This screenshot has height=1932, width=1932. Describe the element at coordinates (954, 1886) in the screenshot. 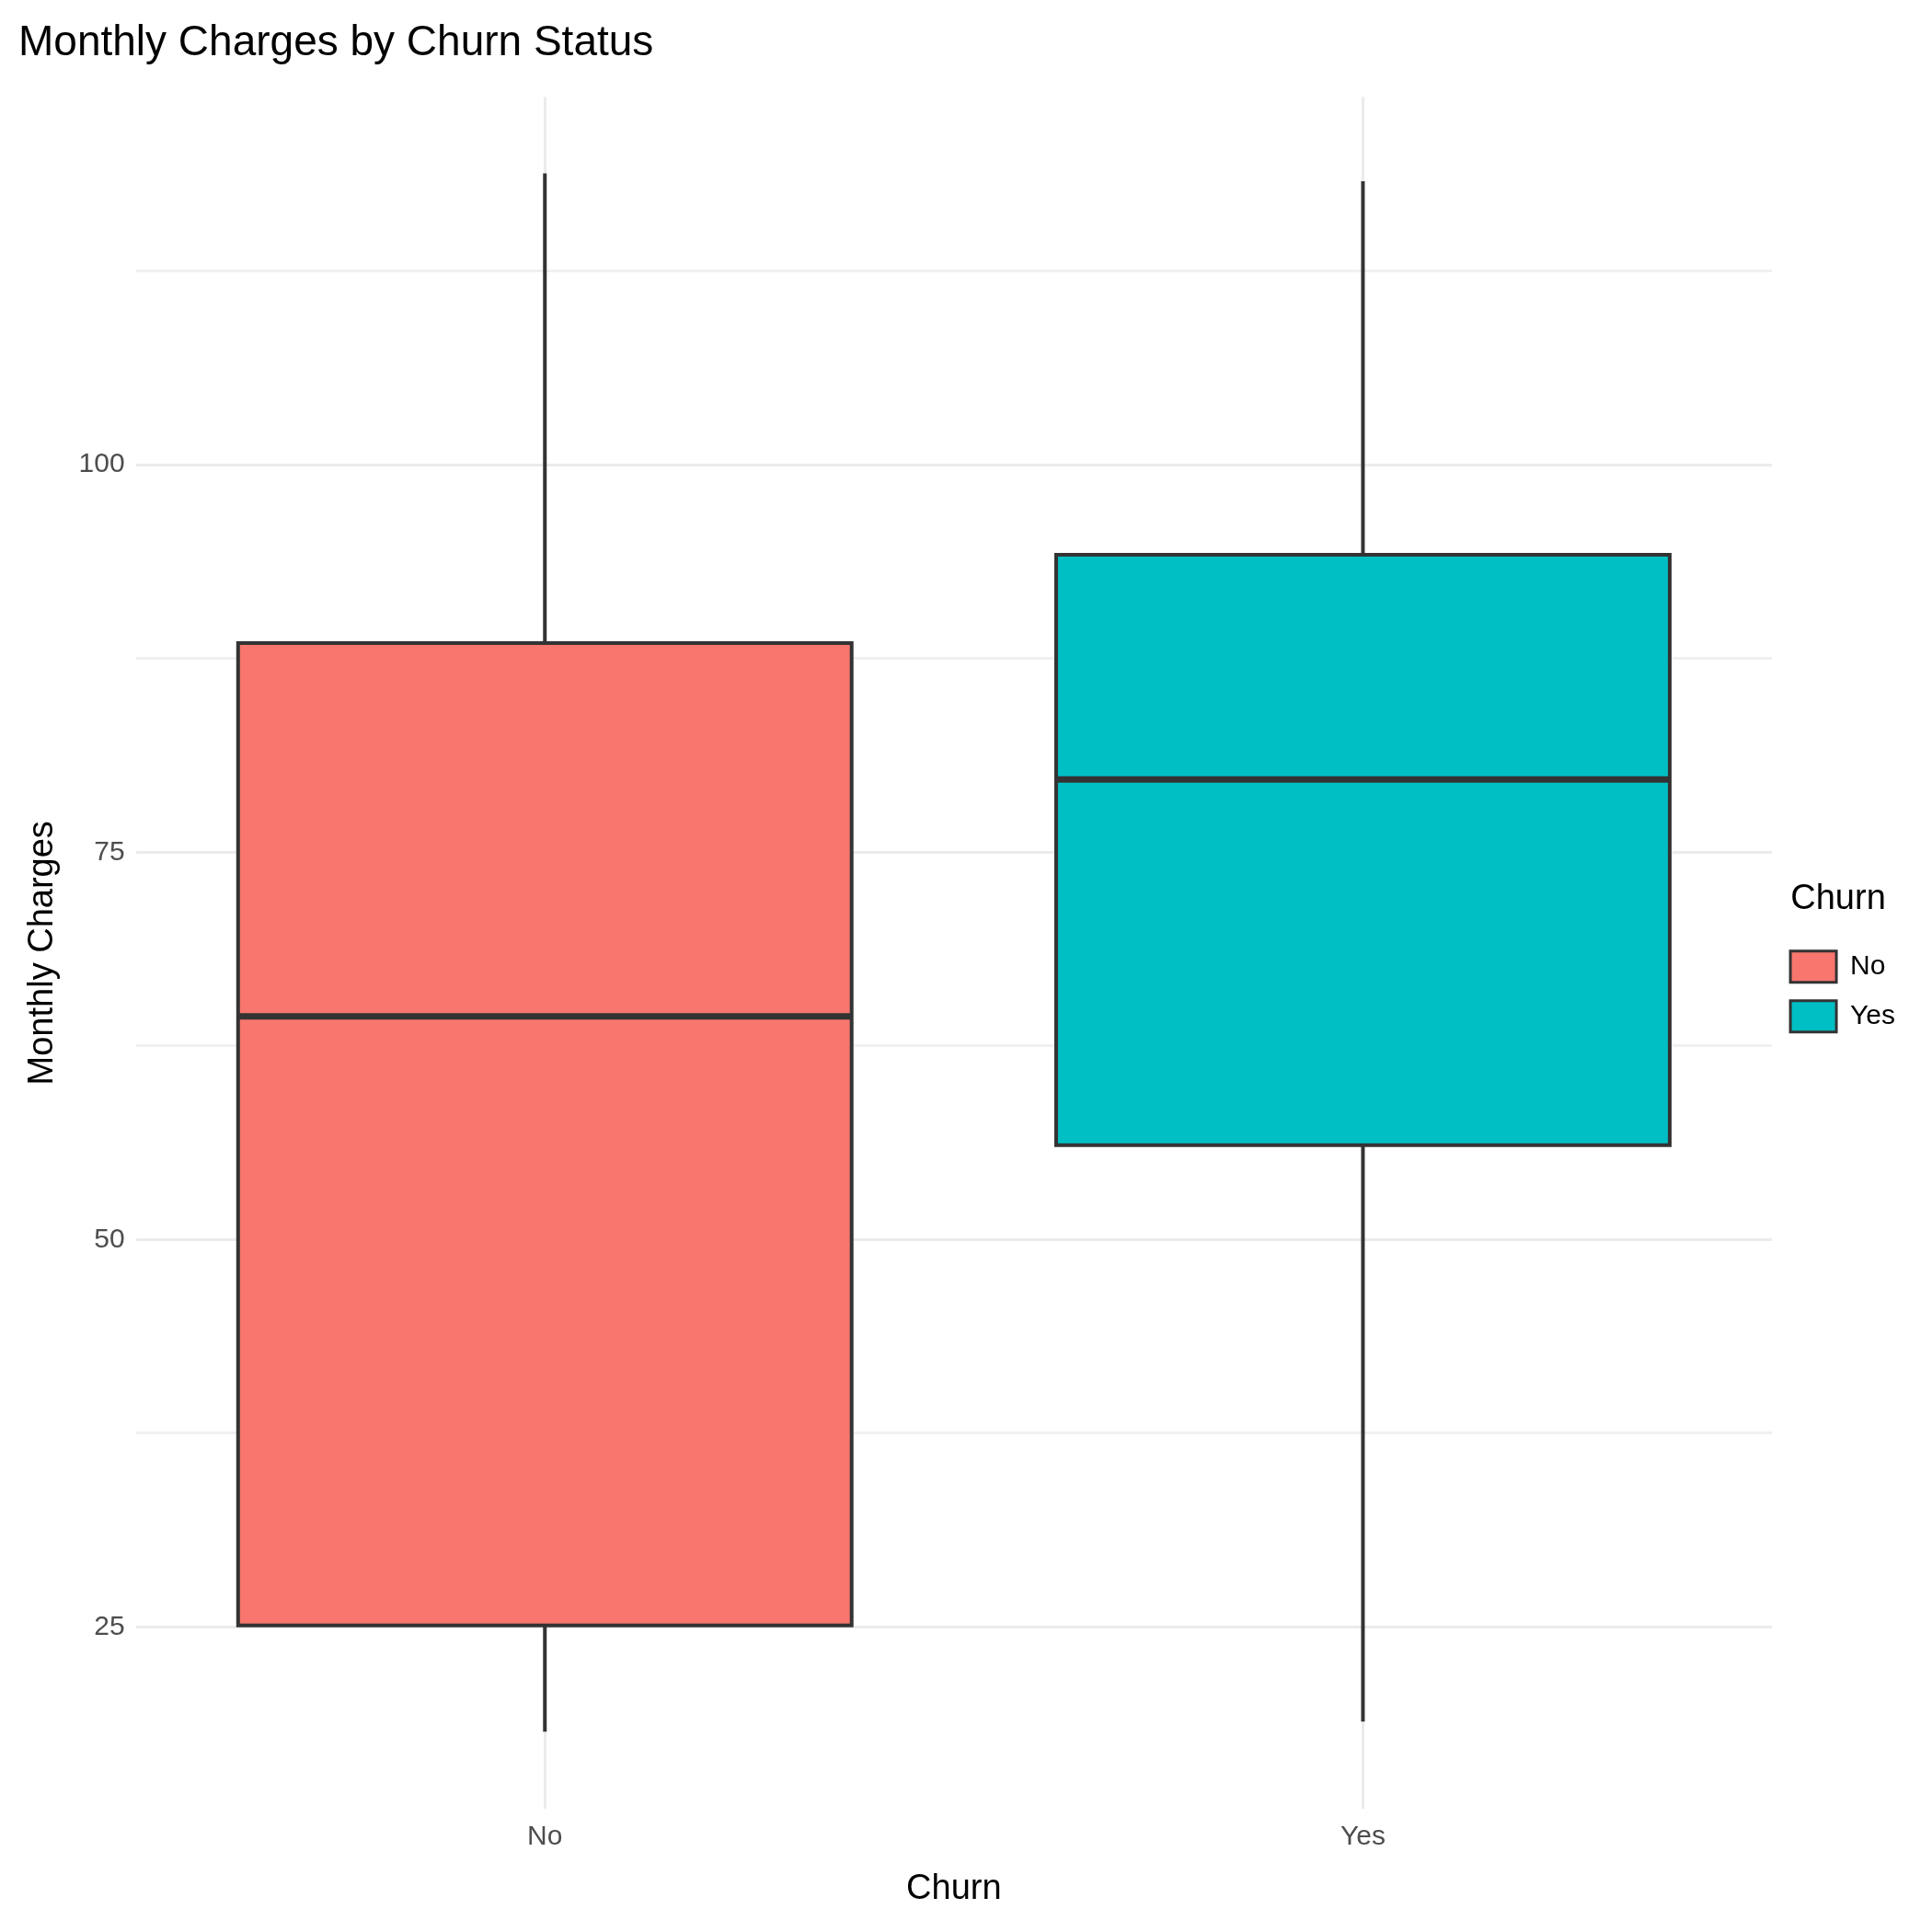

I see `x-axis-title: Churn` at that location.